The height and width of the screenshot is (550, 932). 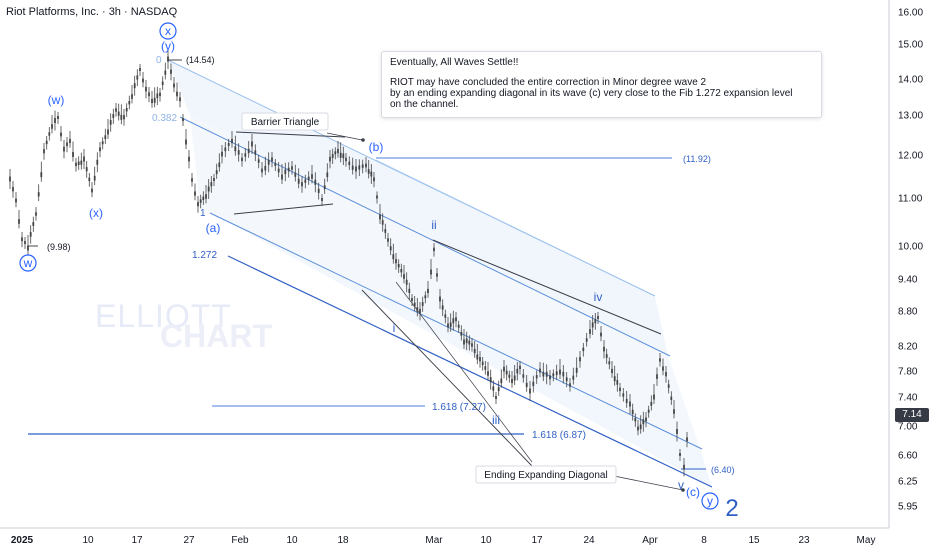 I want to click on price-label-14-54: (14.54), so click(x=200, y=60).